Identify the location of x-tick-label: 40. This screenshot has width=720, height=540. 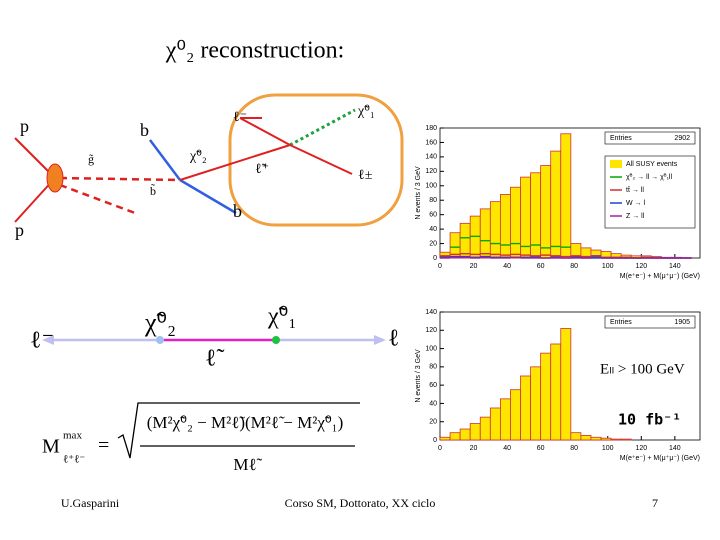
(507, 266).